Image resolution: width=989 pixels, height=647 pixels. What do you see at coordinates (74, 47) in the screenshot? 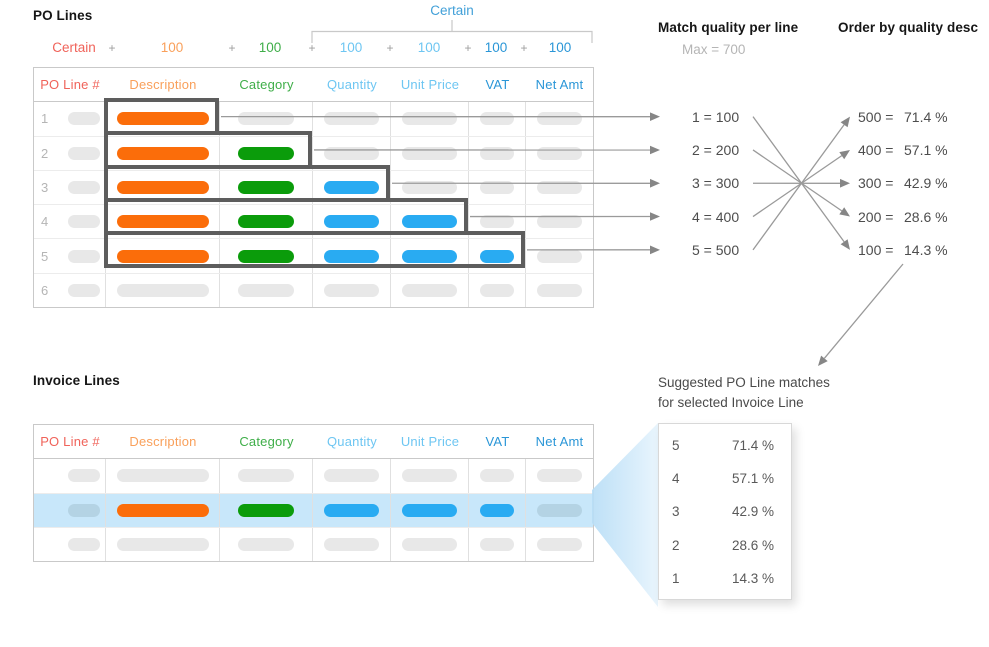
I see `weight-label: Certain` at bounding box center [74, 47].